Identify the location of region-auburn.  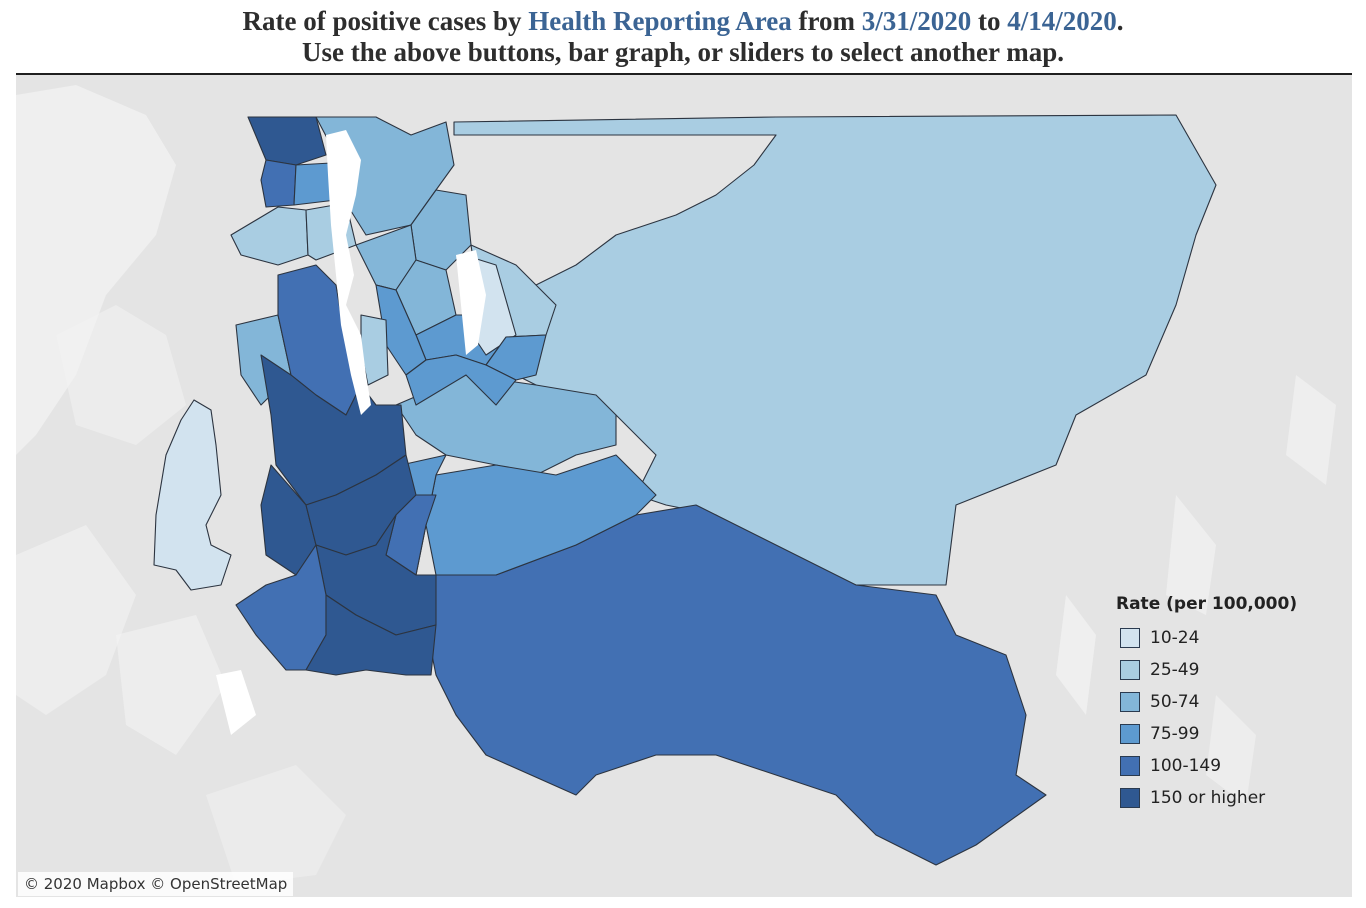
(371, 635).